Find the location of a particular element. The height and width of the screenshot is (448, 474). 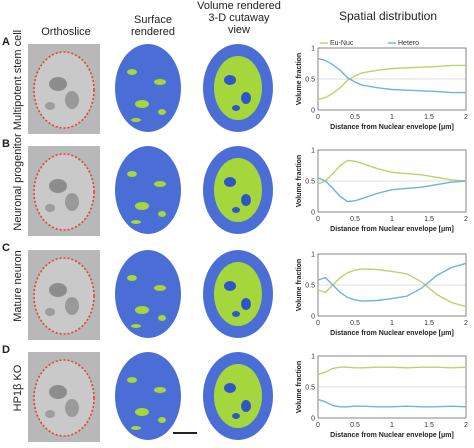

row-label: Neuronal progenitor is located at coordinates (18, 182).